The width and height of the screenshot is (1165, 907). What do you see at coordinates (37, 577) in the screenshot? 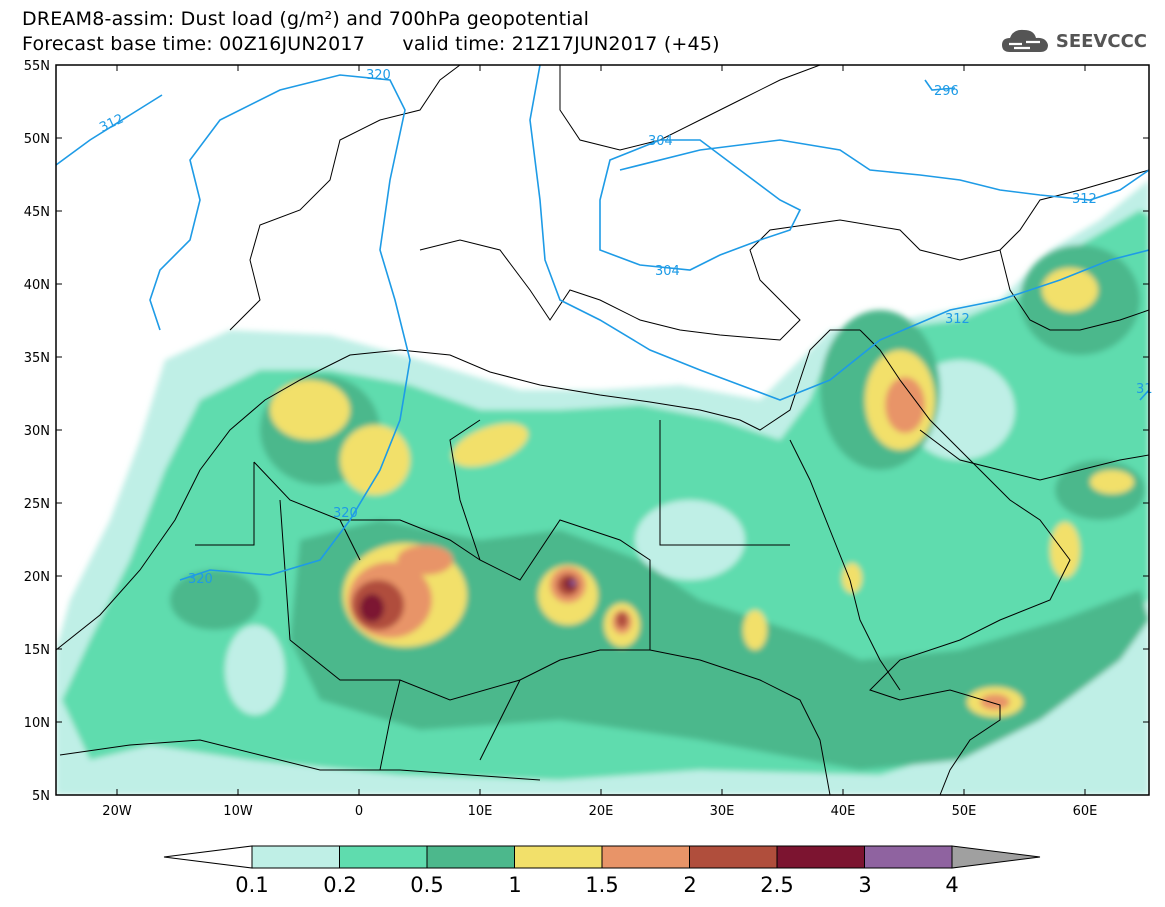
I see `lat-label: 20N` at bounding box center [37, 577].